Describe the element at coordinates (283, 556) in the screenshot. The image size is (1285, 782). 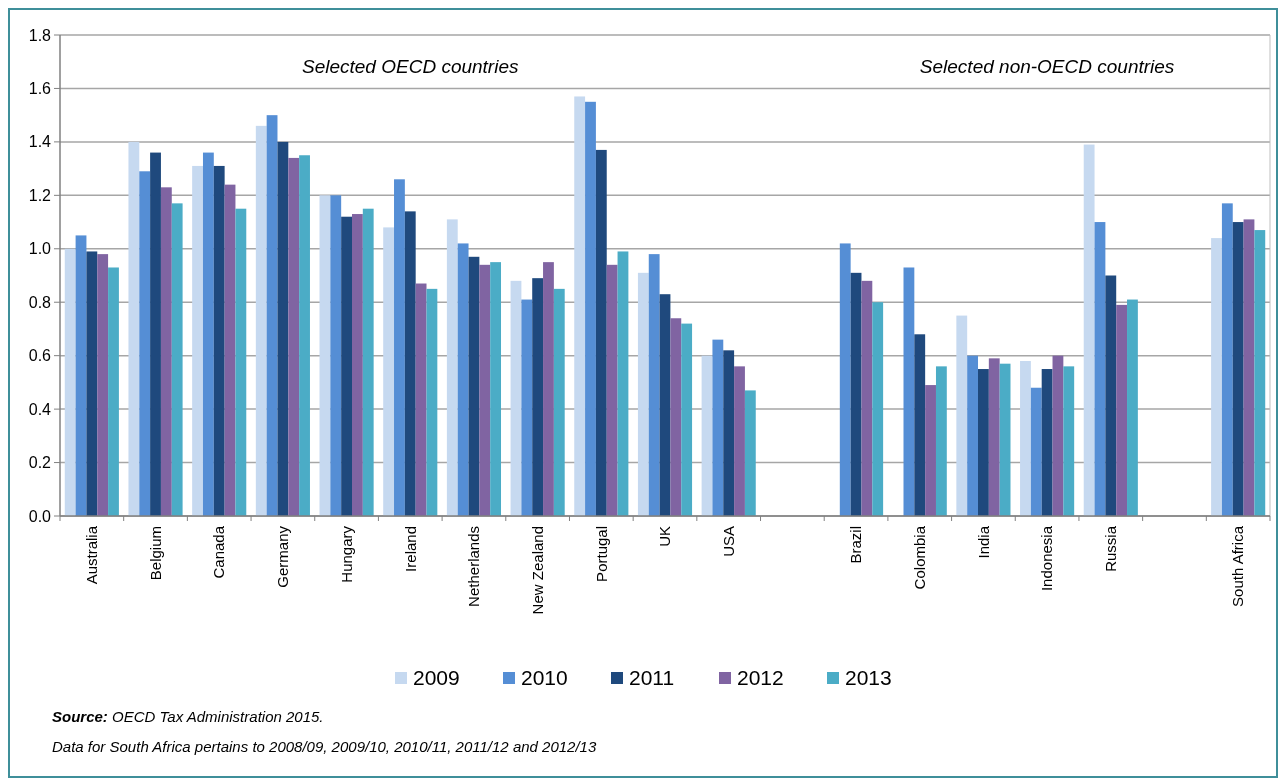
I see `x-tick-label: Germany` at that location.